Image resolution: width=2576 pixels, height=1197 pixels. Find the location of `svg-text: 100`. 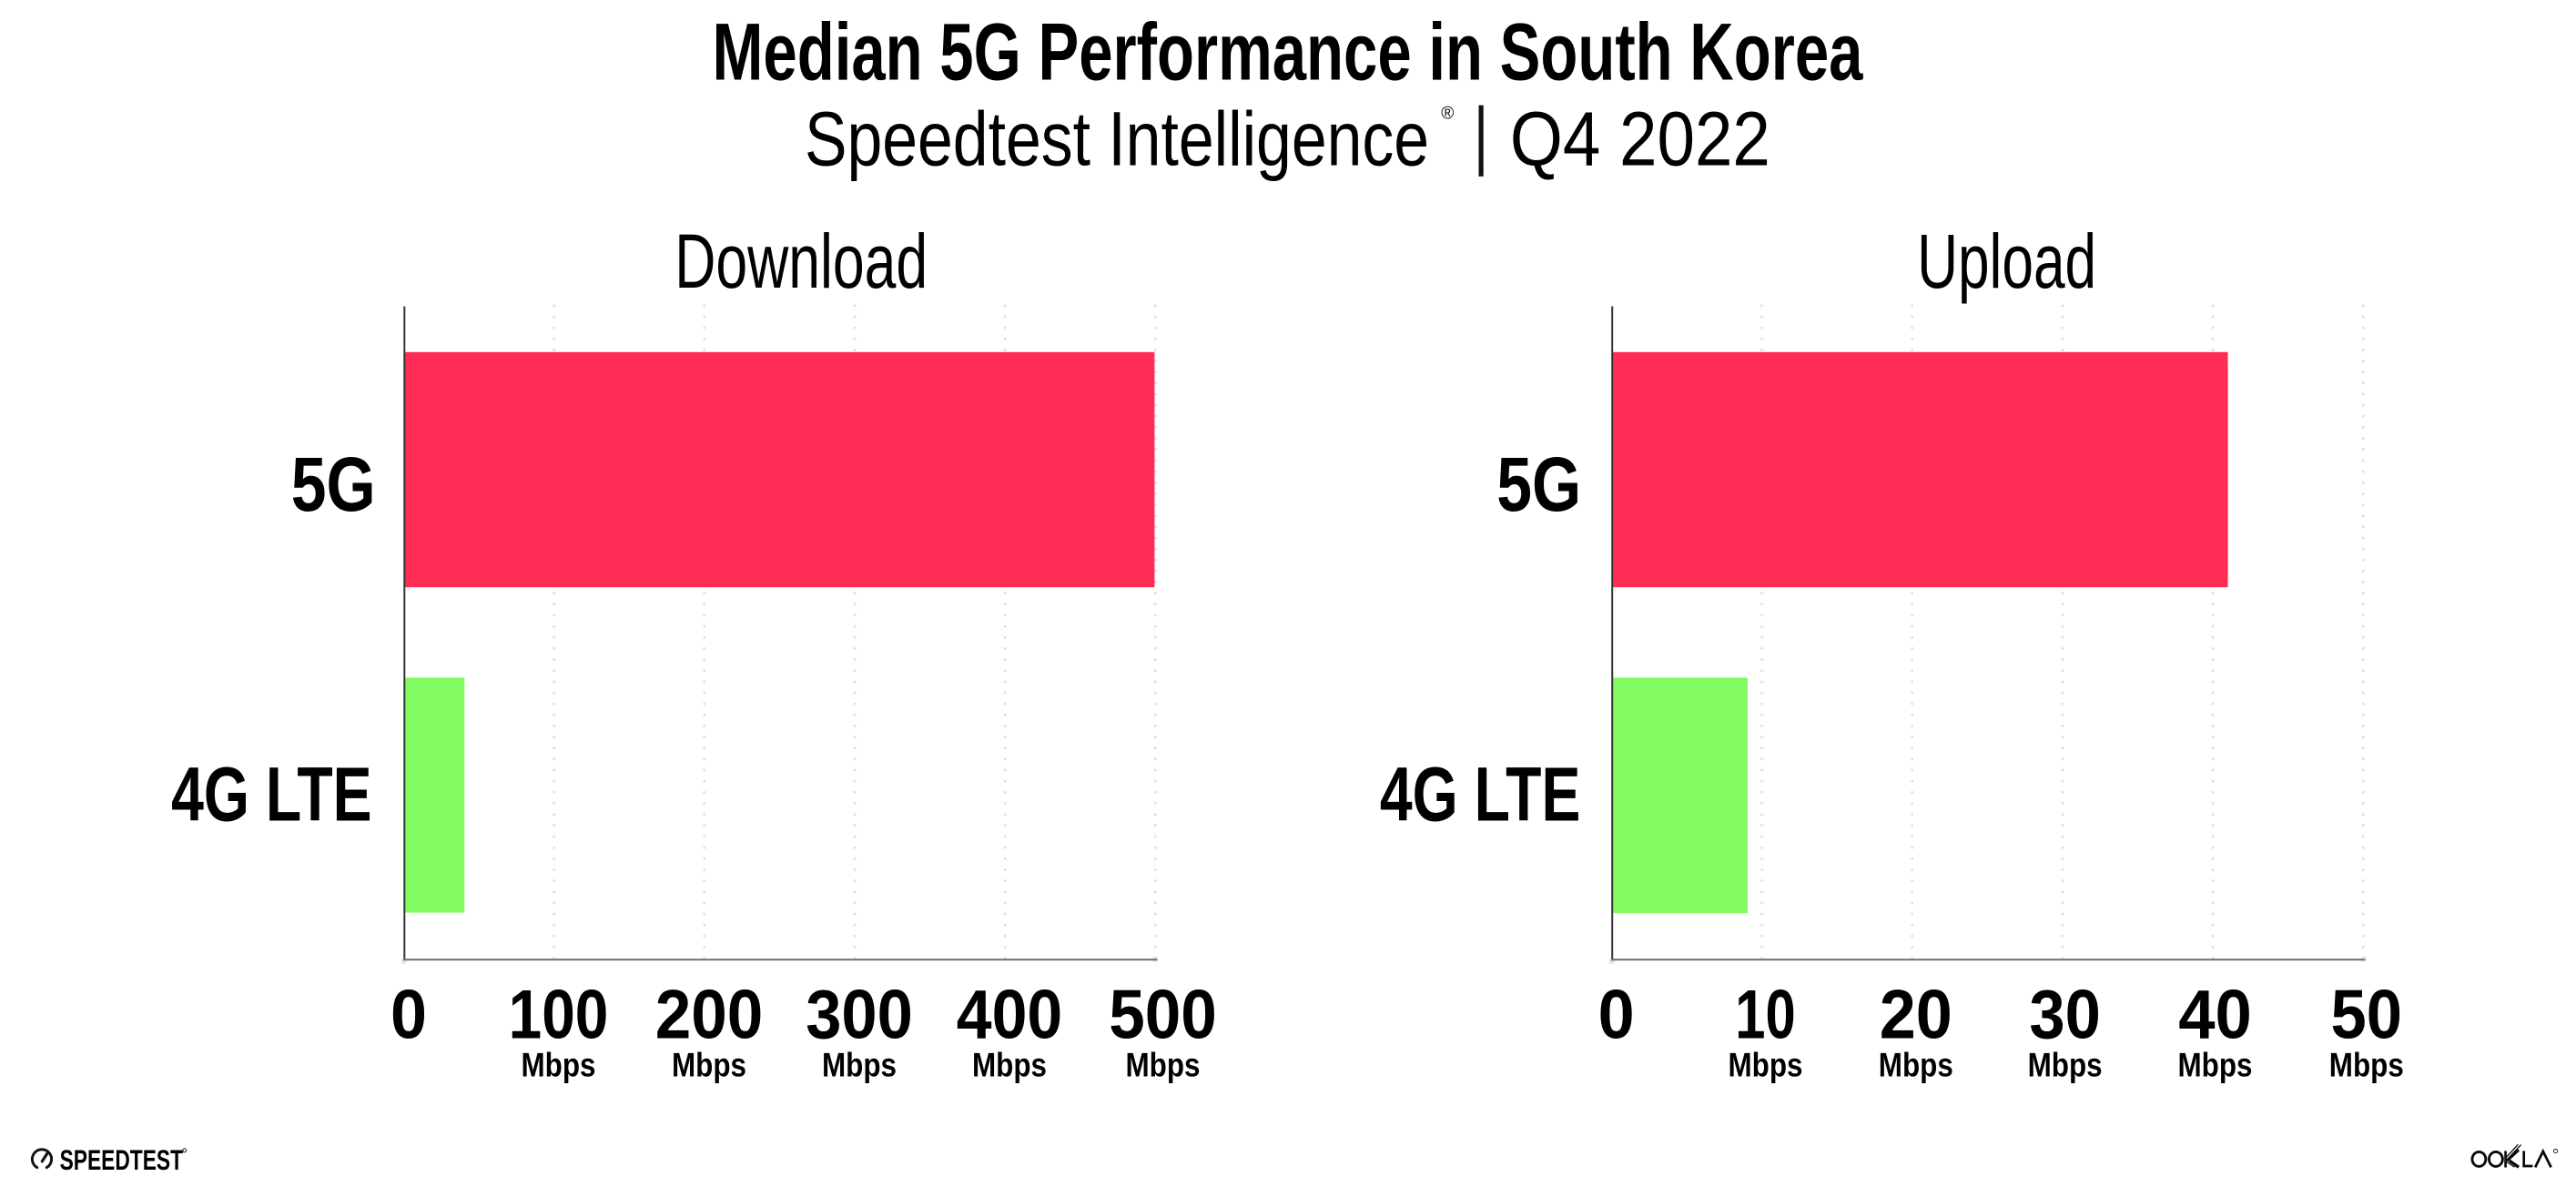

svg-text: 100 is located at coordinates (559, 1015).